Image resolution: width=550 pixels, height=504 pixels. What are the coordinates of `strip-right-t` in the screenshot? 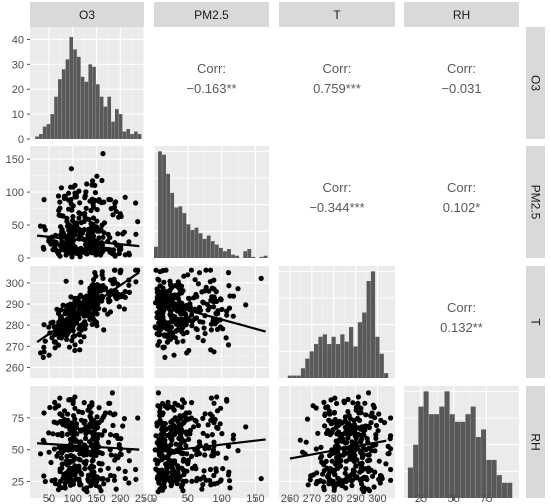 It's located at (535, 322).